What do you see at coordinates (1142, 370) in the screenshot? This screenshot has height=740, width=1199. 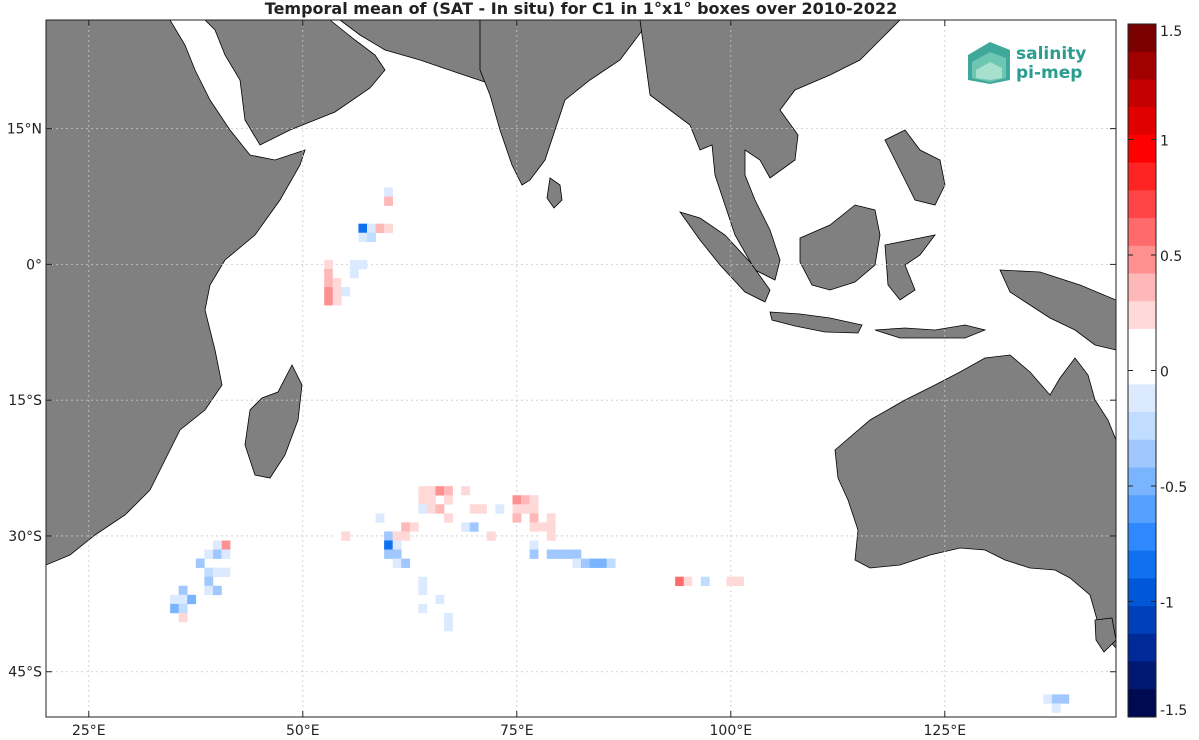 I see `colorbar` at bounding box center [1142, 370].